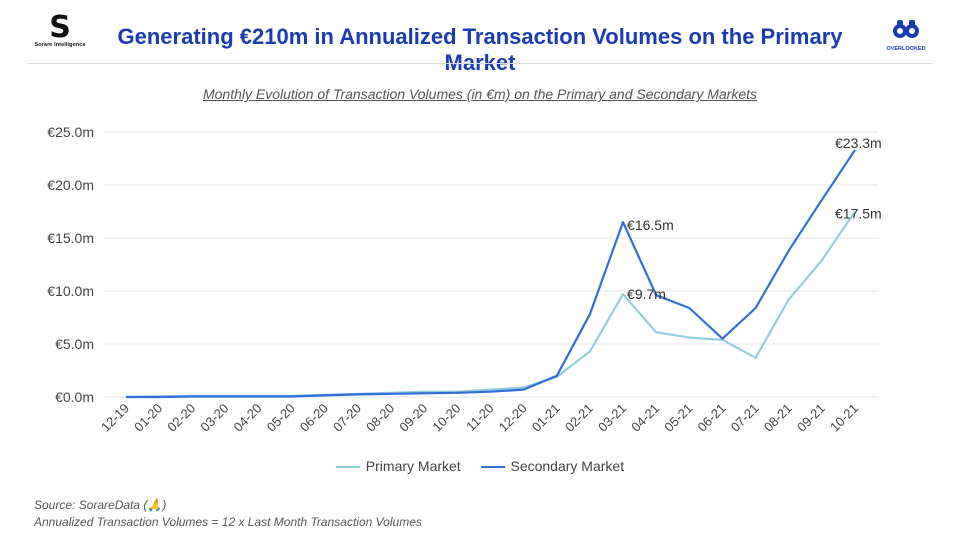  I want to click on data-label: €17.5m, so click(858, 214).